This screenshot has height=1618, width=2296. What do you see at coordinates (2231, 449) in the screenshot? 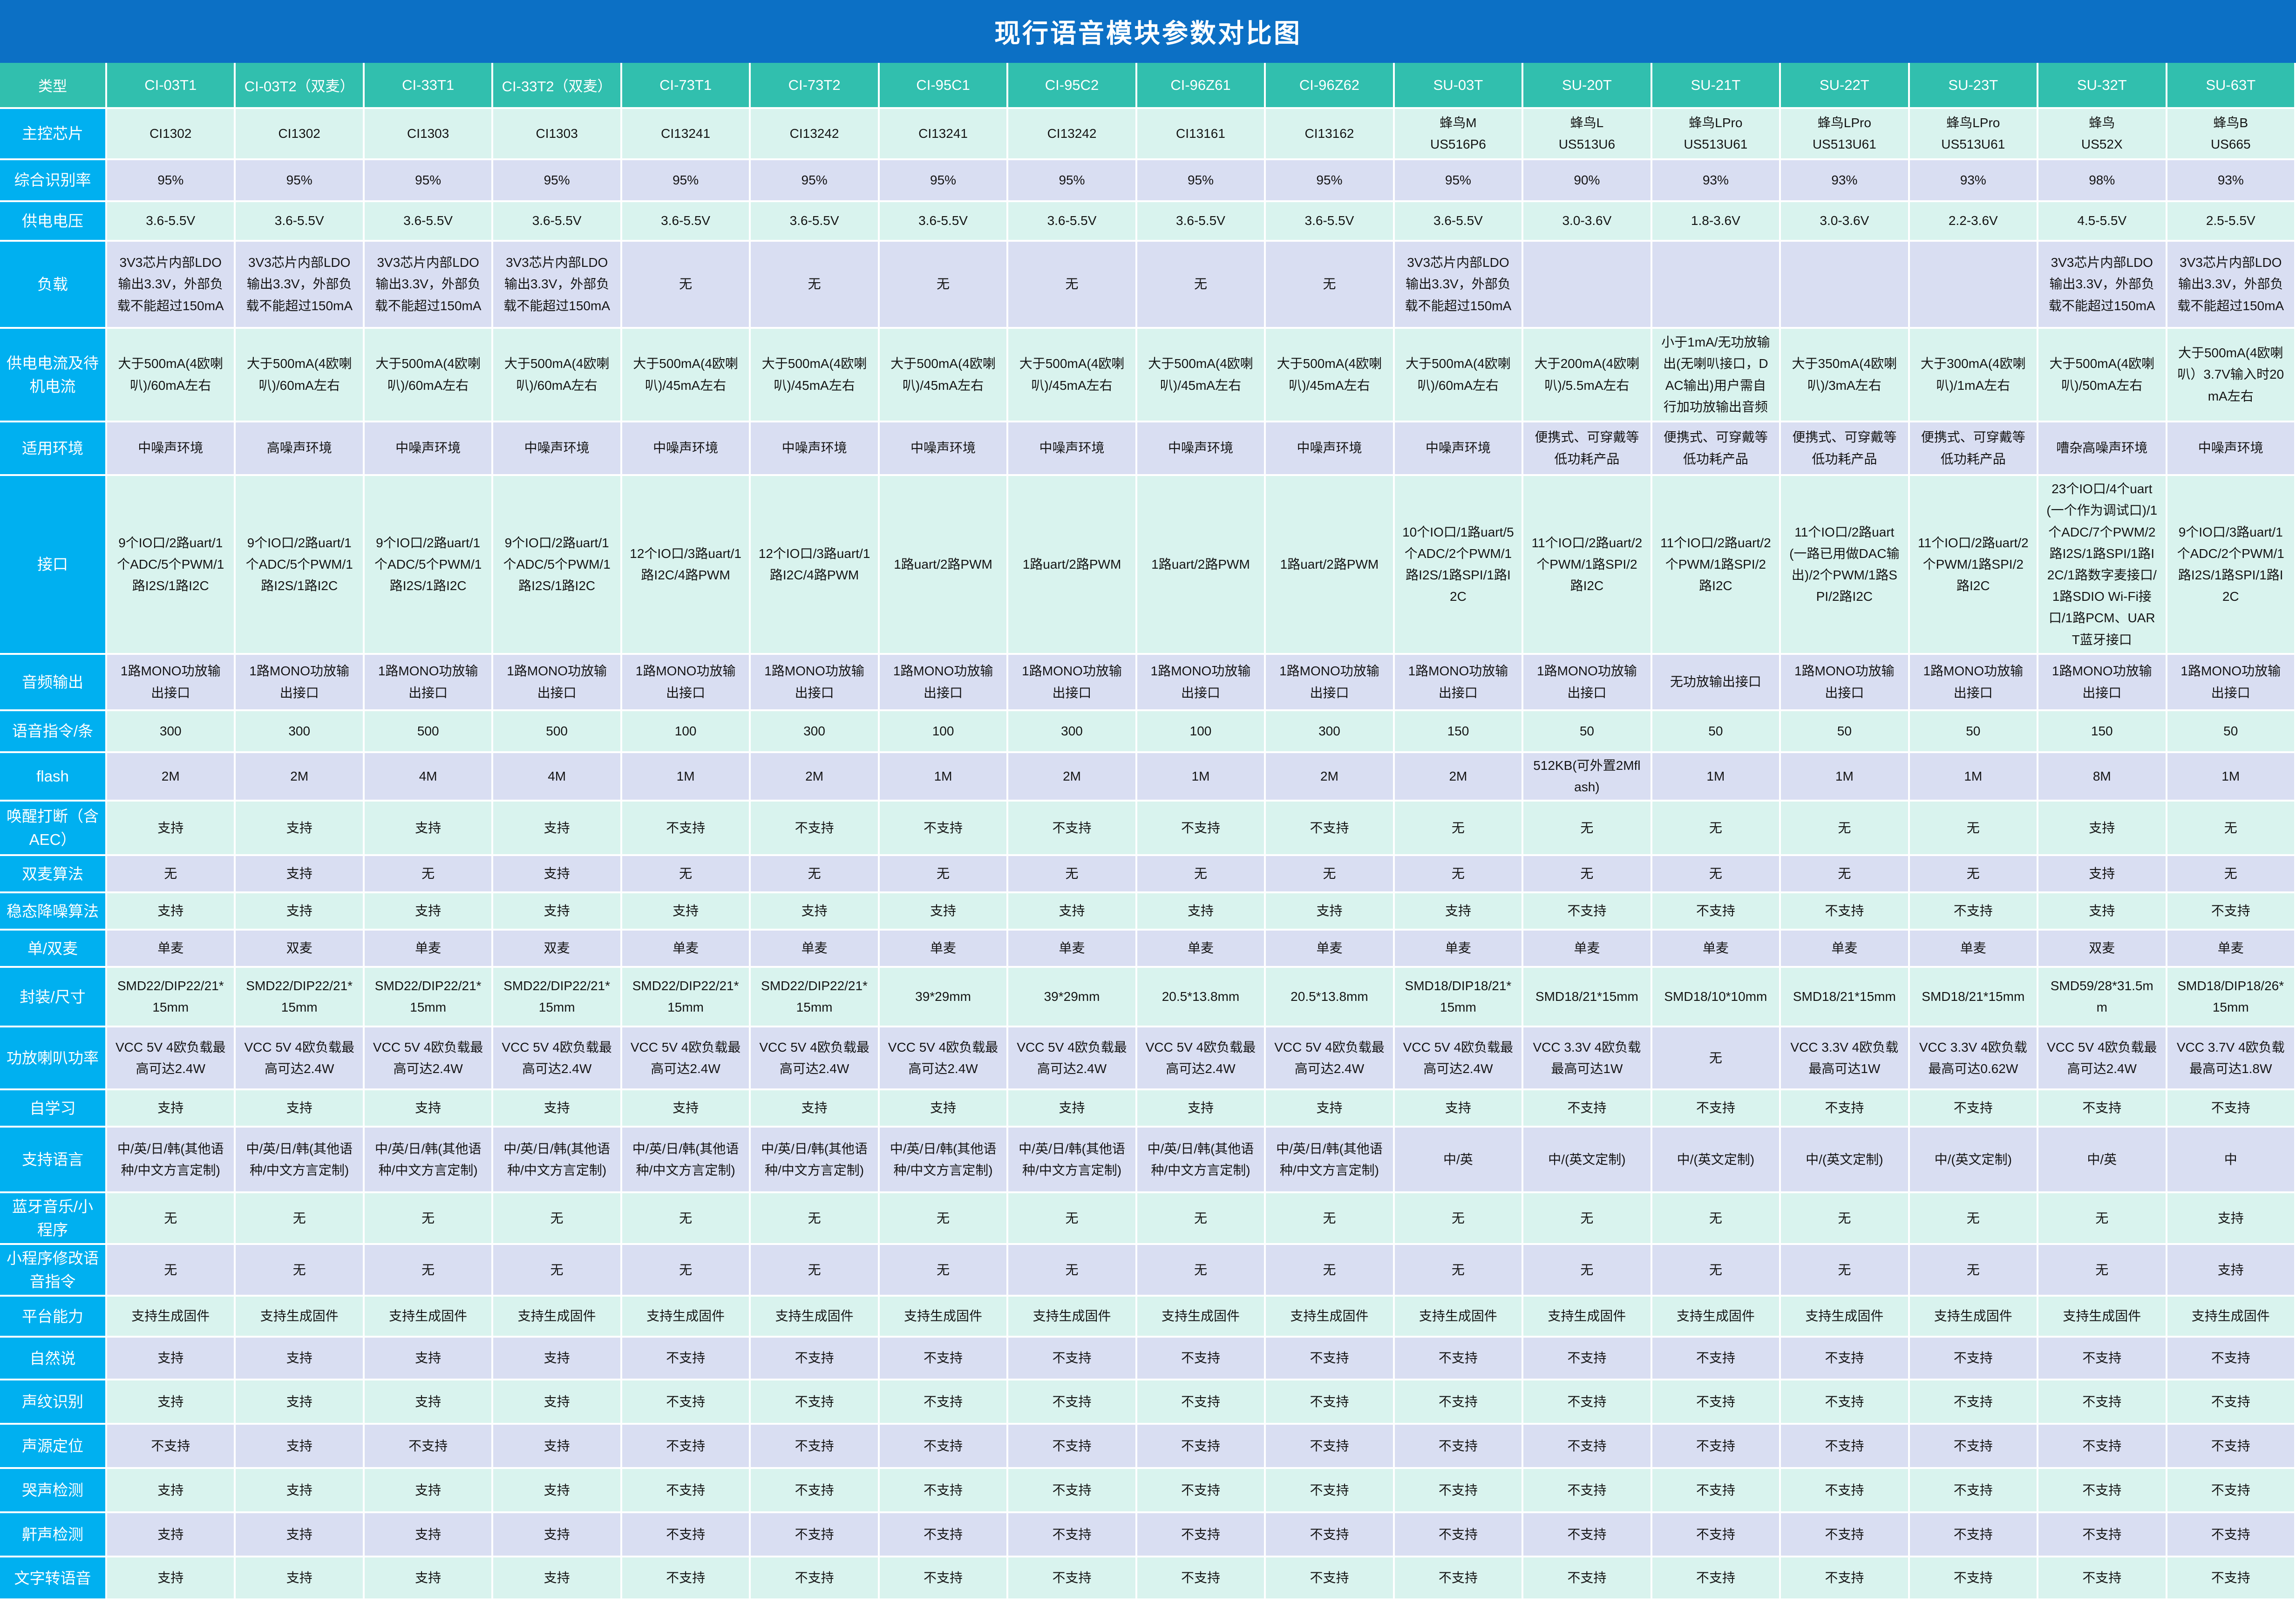
I see `table-cell: 中噪声环境` at bounding box center [2231, 449].